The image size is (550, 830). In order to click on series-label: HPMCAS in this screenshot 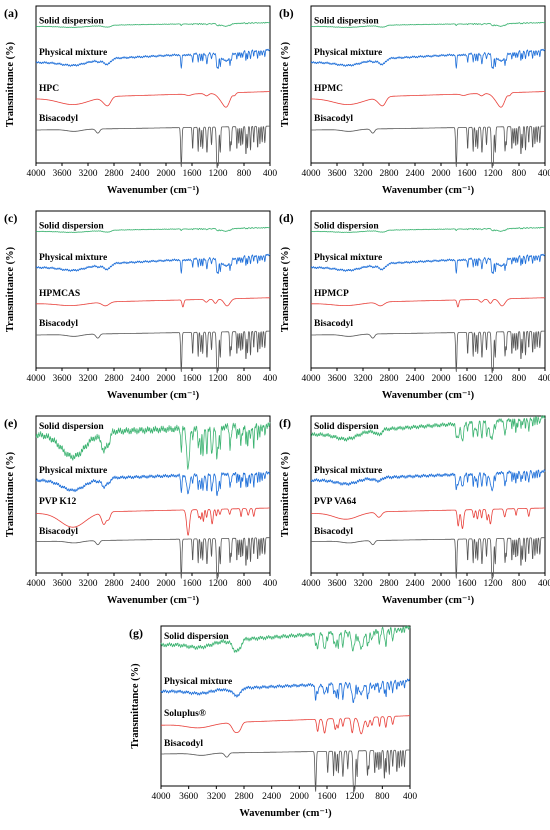, I will do `click(59, 294)`.